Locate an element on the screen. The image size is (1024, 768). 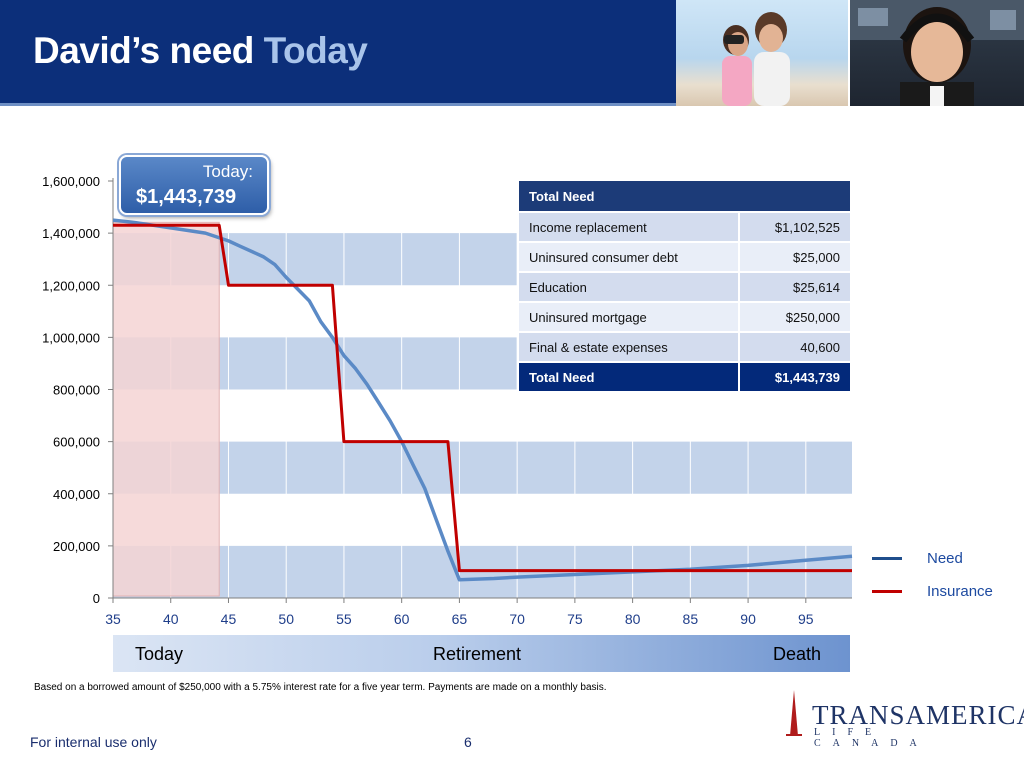
x-tick-label: 90 is located at coordinates (748, 619).